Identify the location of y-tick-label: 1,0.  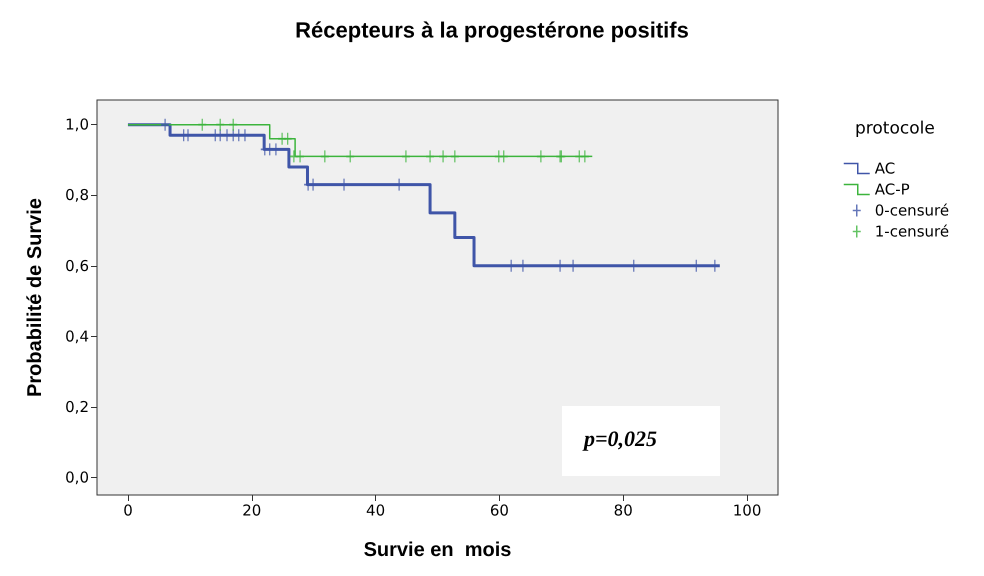
(77, 125).